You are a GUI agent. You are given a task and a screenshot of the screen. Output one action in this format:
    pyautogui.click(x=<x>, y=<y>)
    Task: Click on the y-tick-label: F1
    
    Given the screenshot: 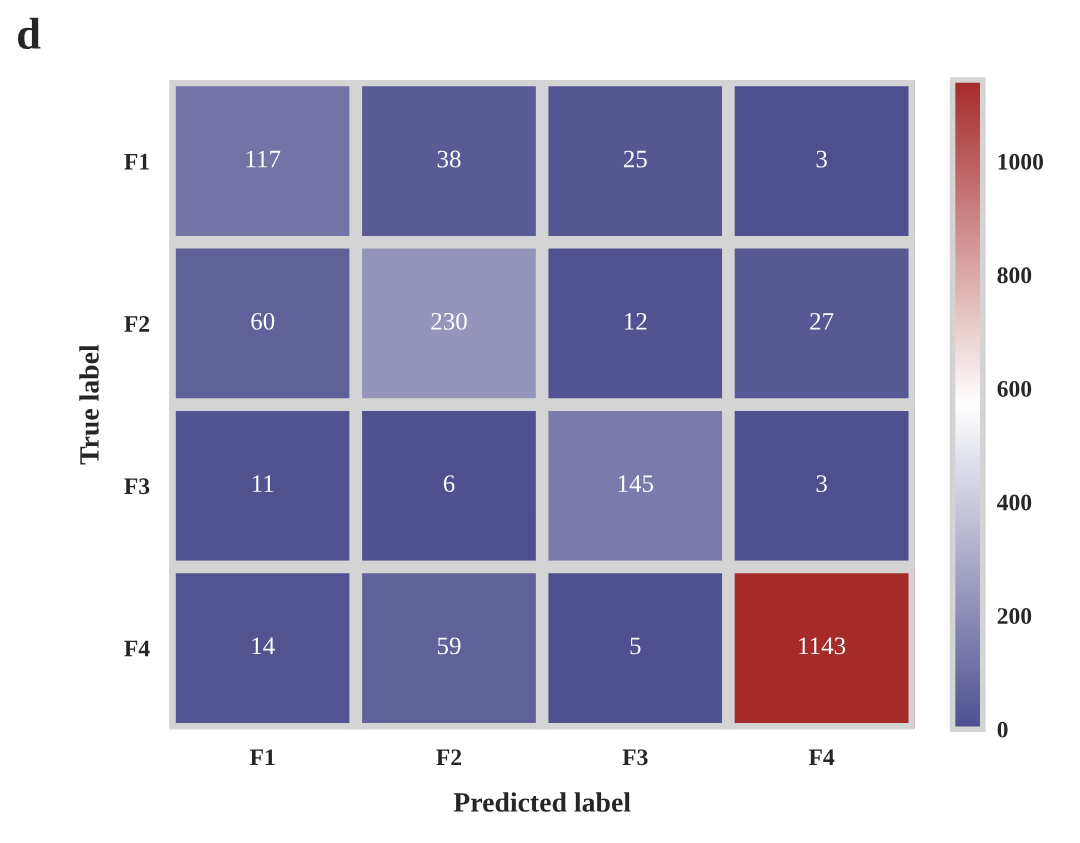 What is the action you would take?
    pyautogui.click(x=136, y=161)
    